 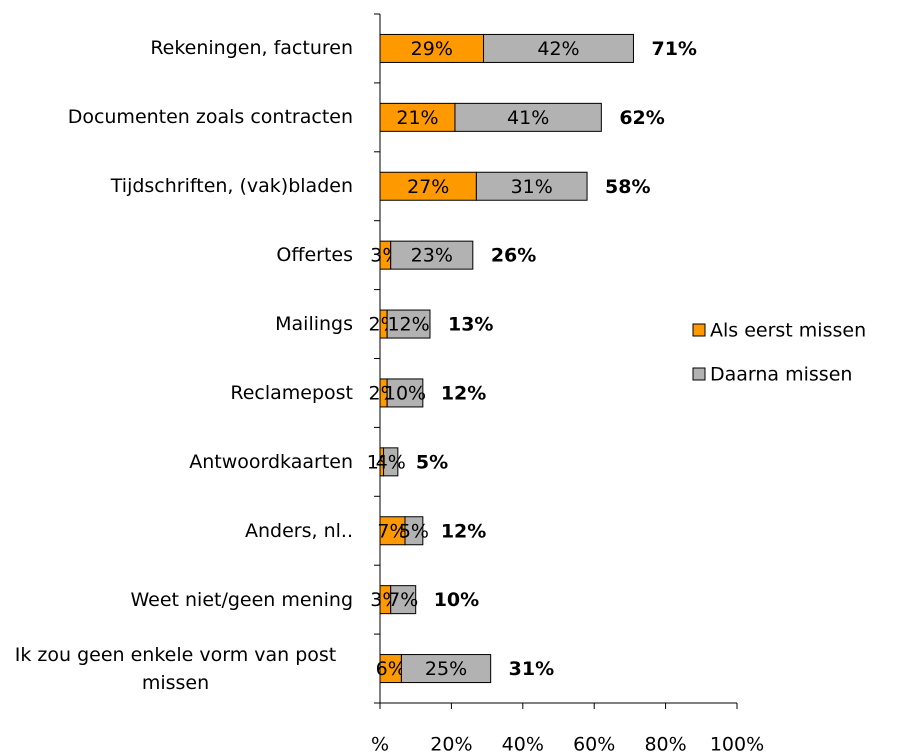 I want to click on value-label: 5%, so click(x=414, y=531).